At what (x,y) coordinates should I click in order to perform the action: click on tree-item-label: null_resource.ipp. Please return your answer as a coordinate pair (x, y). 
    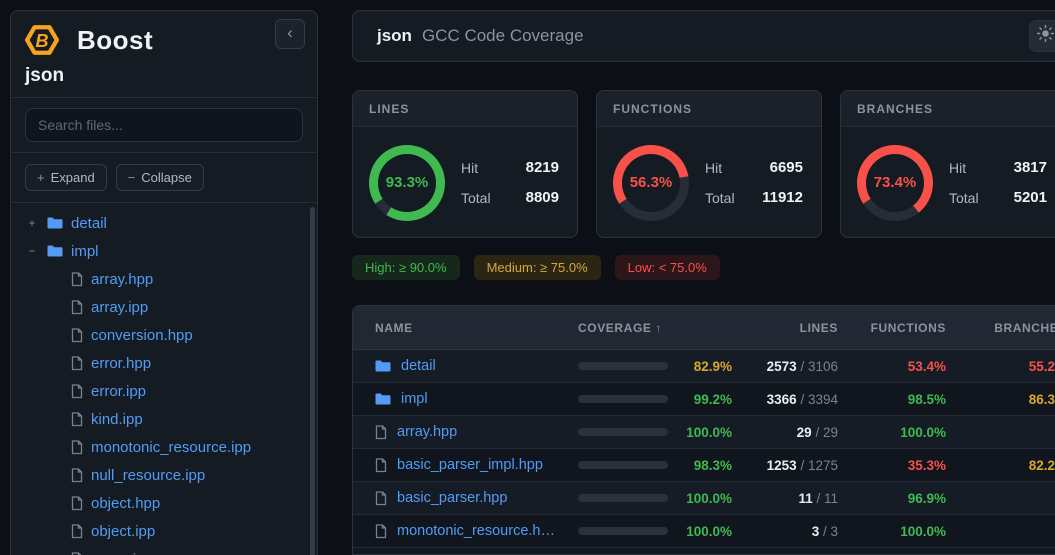
    Looking at the image, I should click on (148, 475).